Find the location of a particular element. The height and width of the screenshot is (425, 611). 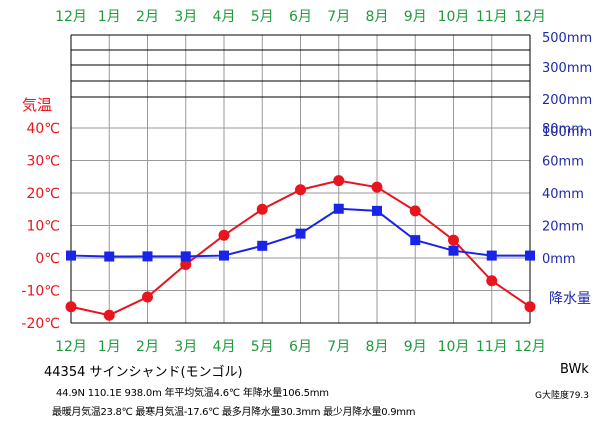

month-label-bottom: 7月 is located at coordinates (338, 347).